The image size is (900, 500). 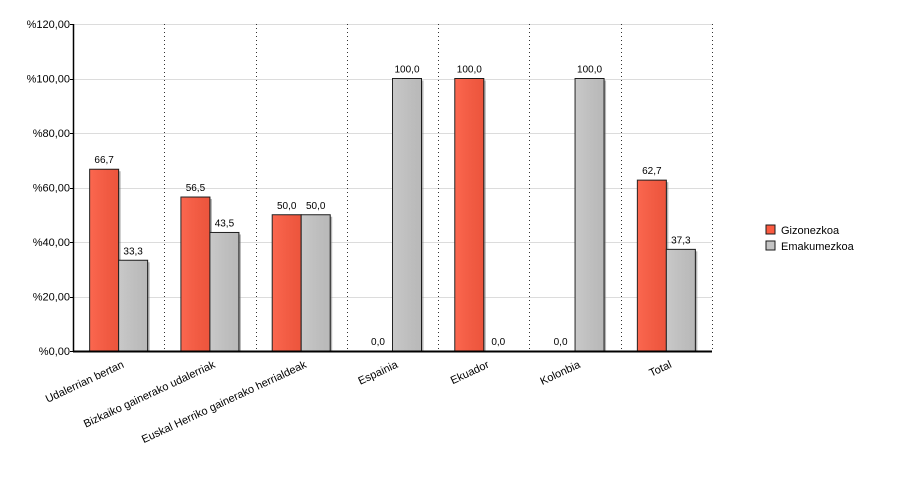 I want to click on data-label: 62,7, so click(x=652, y=171).